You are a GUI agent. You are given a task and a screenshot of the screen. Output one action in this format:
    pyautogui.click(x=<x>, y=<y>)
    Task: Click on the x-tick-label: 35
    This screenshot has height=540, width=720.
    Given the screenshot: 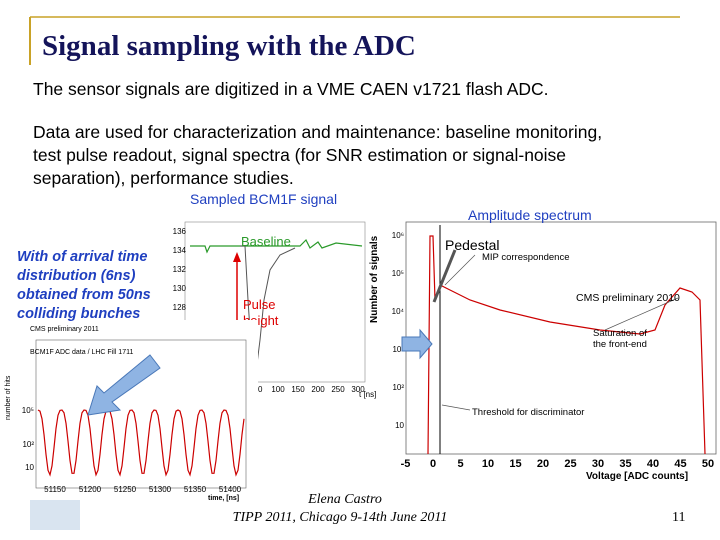 What is the action you would take?
    pyautogui.click(x=625, y=464)
    